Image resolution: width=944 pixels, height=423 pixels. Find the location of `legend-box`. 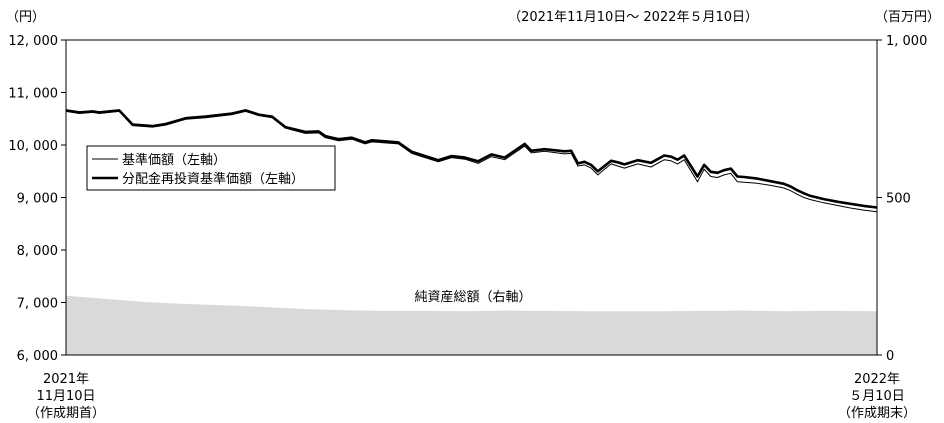

legend-box is located at coordinates (211, 168).